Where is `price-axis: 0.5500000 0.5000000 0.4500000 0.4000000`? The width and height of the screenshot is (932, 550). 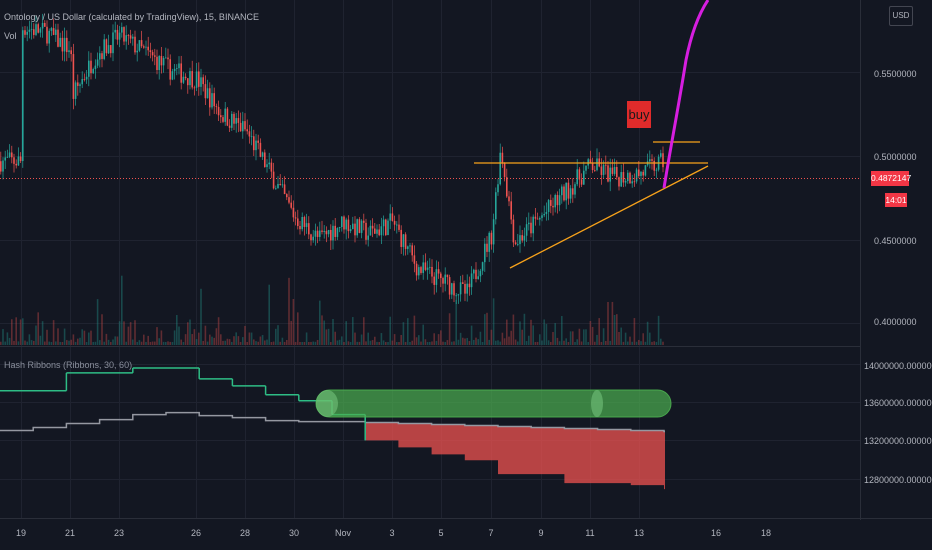 price-axis: 0.5500000 0.5000000 0.4500000 0.4000000 is located at coordinates (895, 198).